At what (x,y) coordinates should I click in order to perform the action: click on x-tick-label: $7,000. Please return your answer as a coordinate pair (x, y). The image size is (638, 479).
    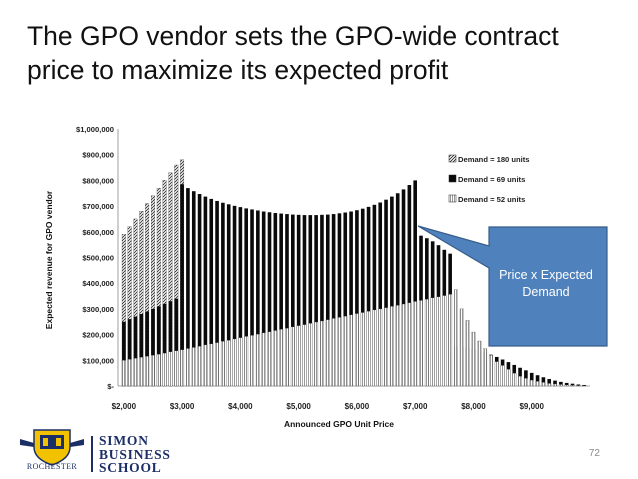
    Looking at the image, I should click on (415, 406).